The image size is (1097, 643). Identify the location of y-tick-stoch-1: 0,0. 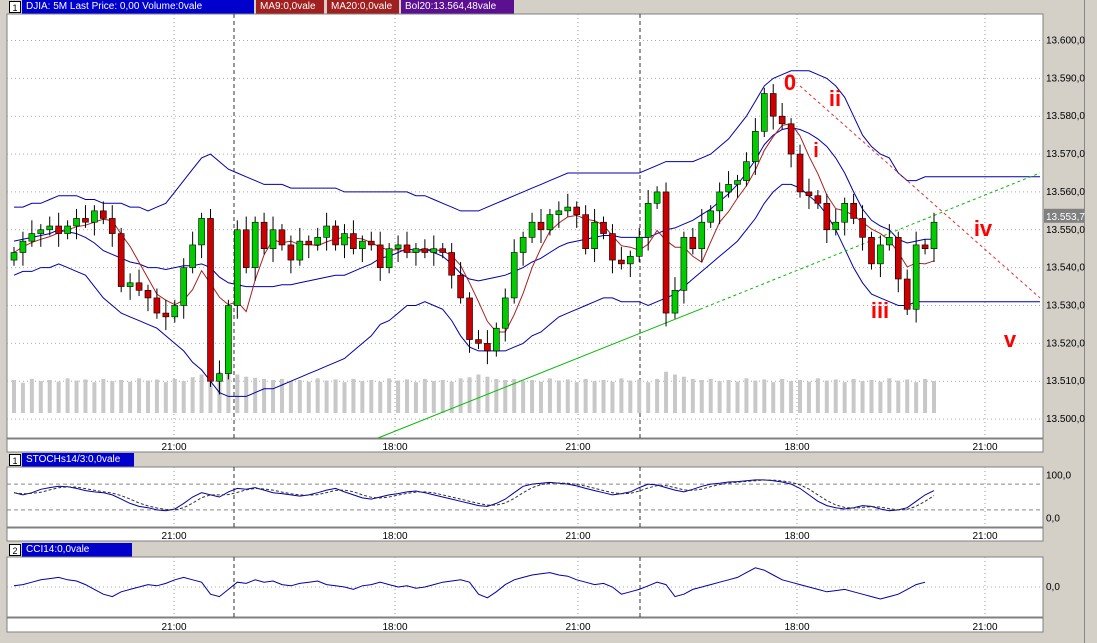
(1053, 518).